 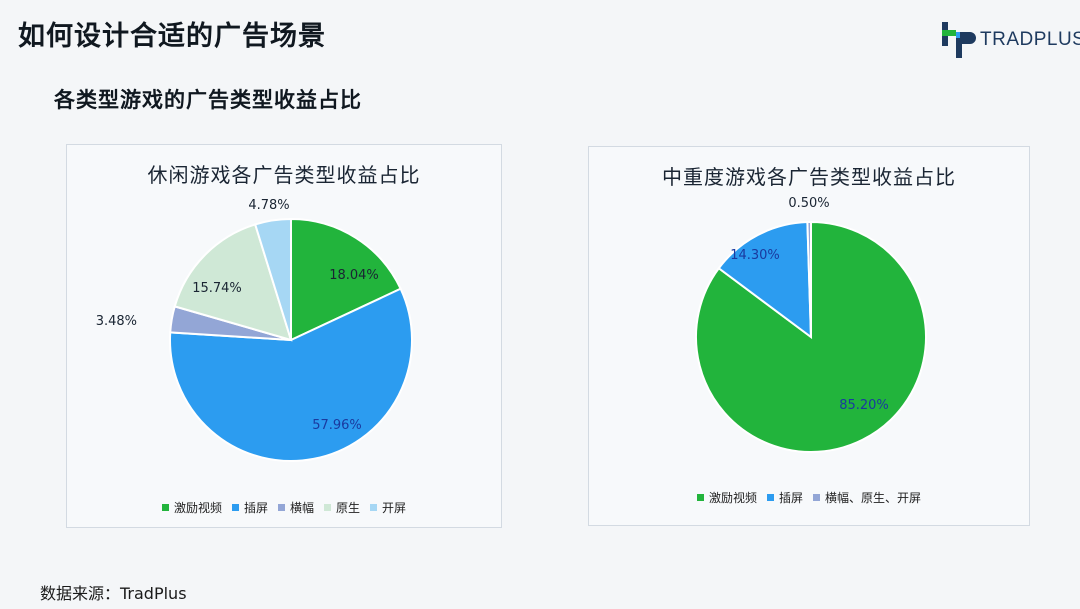 I want to click on chart-title: 中重度游戏各广告类型收益占比, so click(x=809, y=177).